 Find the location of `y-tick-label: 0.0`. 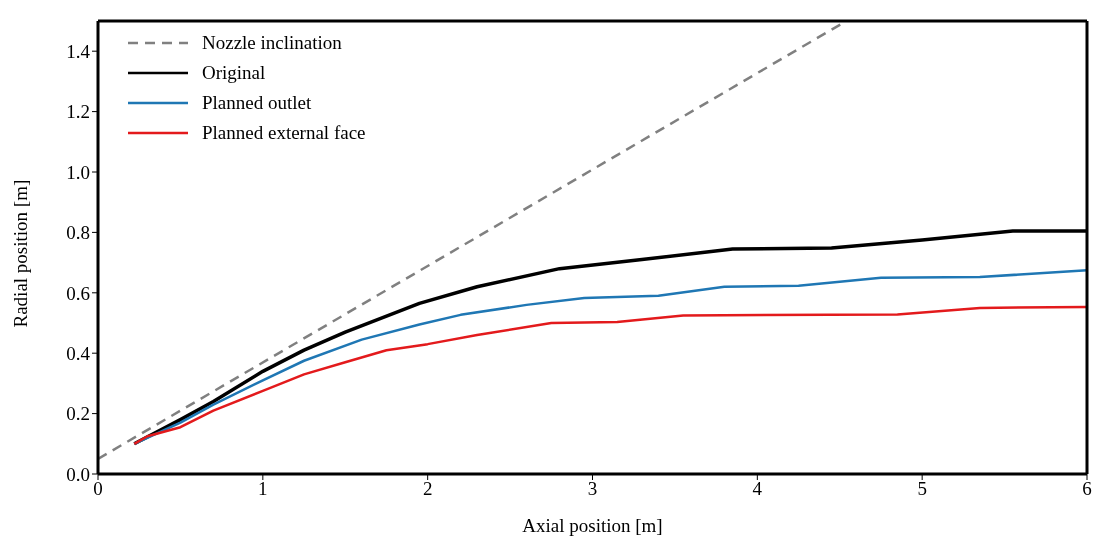

y-tick-label: 0.0 is located at coordinates (78, 474).